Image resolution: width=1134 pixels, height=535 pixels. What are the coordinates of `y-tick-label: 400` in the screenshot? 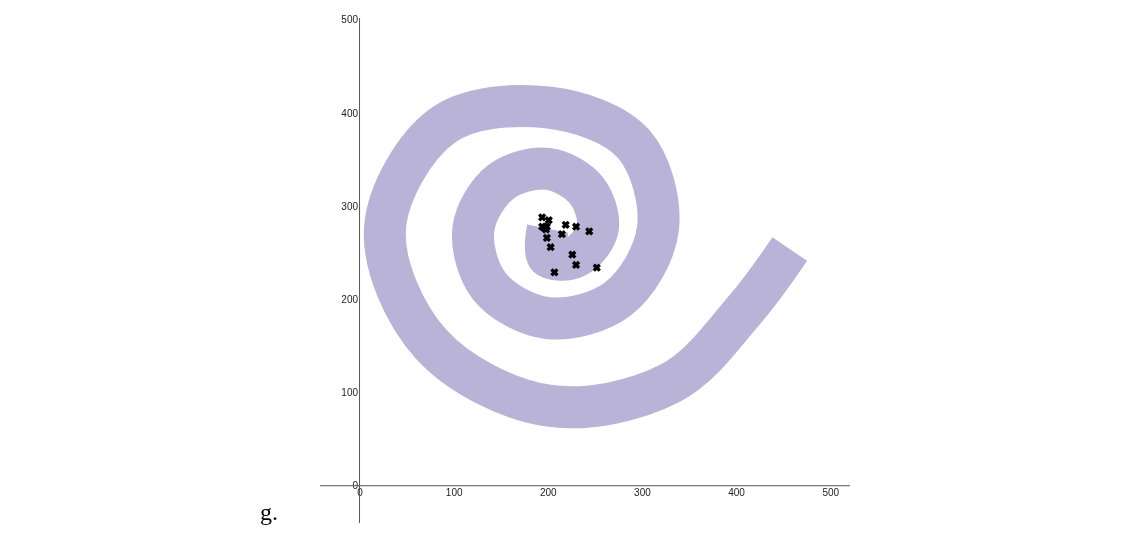 It's located at (350, 113).